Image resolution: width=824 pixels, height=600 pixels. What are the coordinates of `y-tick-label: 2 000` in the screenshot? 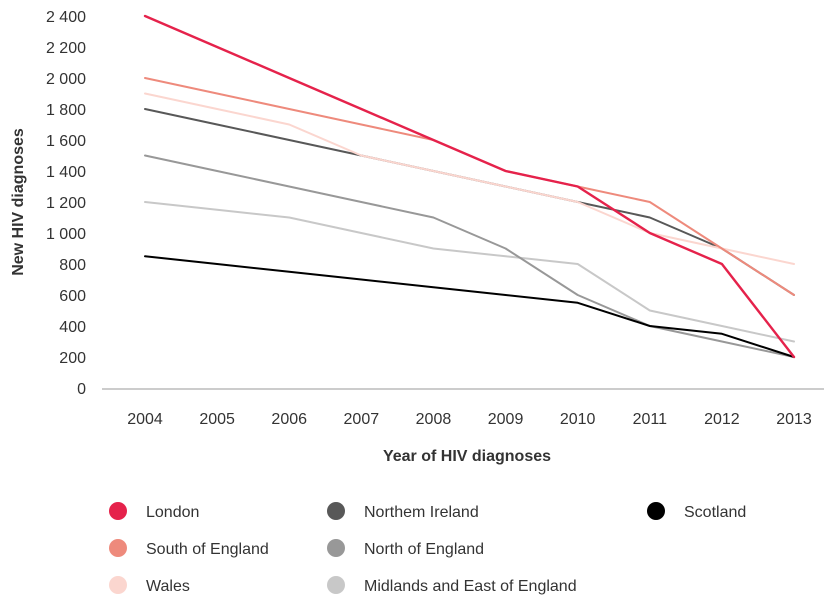 It's located at (66, 79).